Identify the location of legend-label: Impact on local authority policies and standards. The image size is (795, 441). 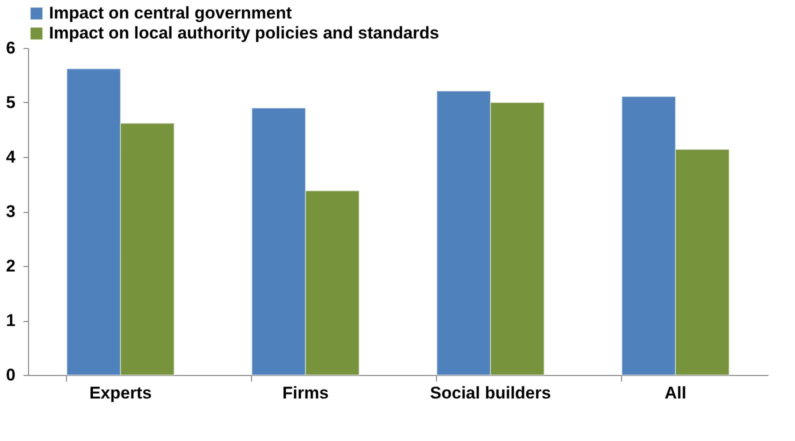
(244, 33).